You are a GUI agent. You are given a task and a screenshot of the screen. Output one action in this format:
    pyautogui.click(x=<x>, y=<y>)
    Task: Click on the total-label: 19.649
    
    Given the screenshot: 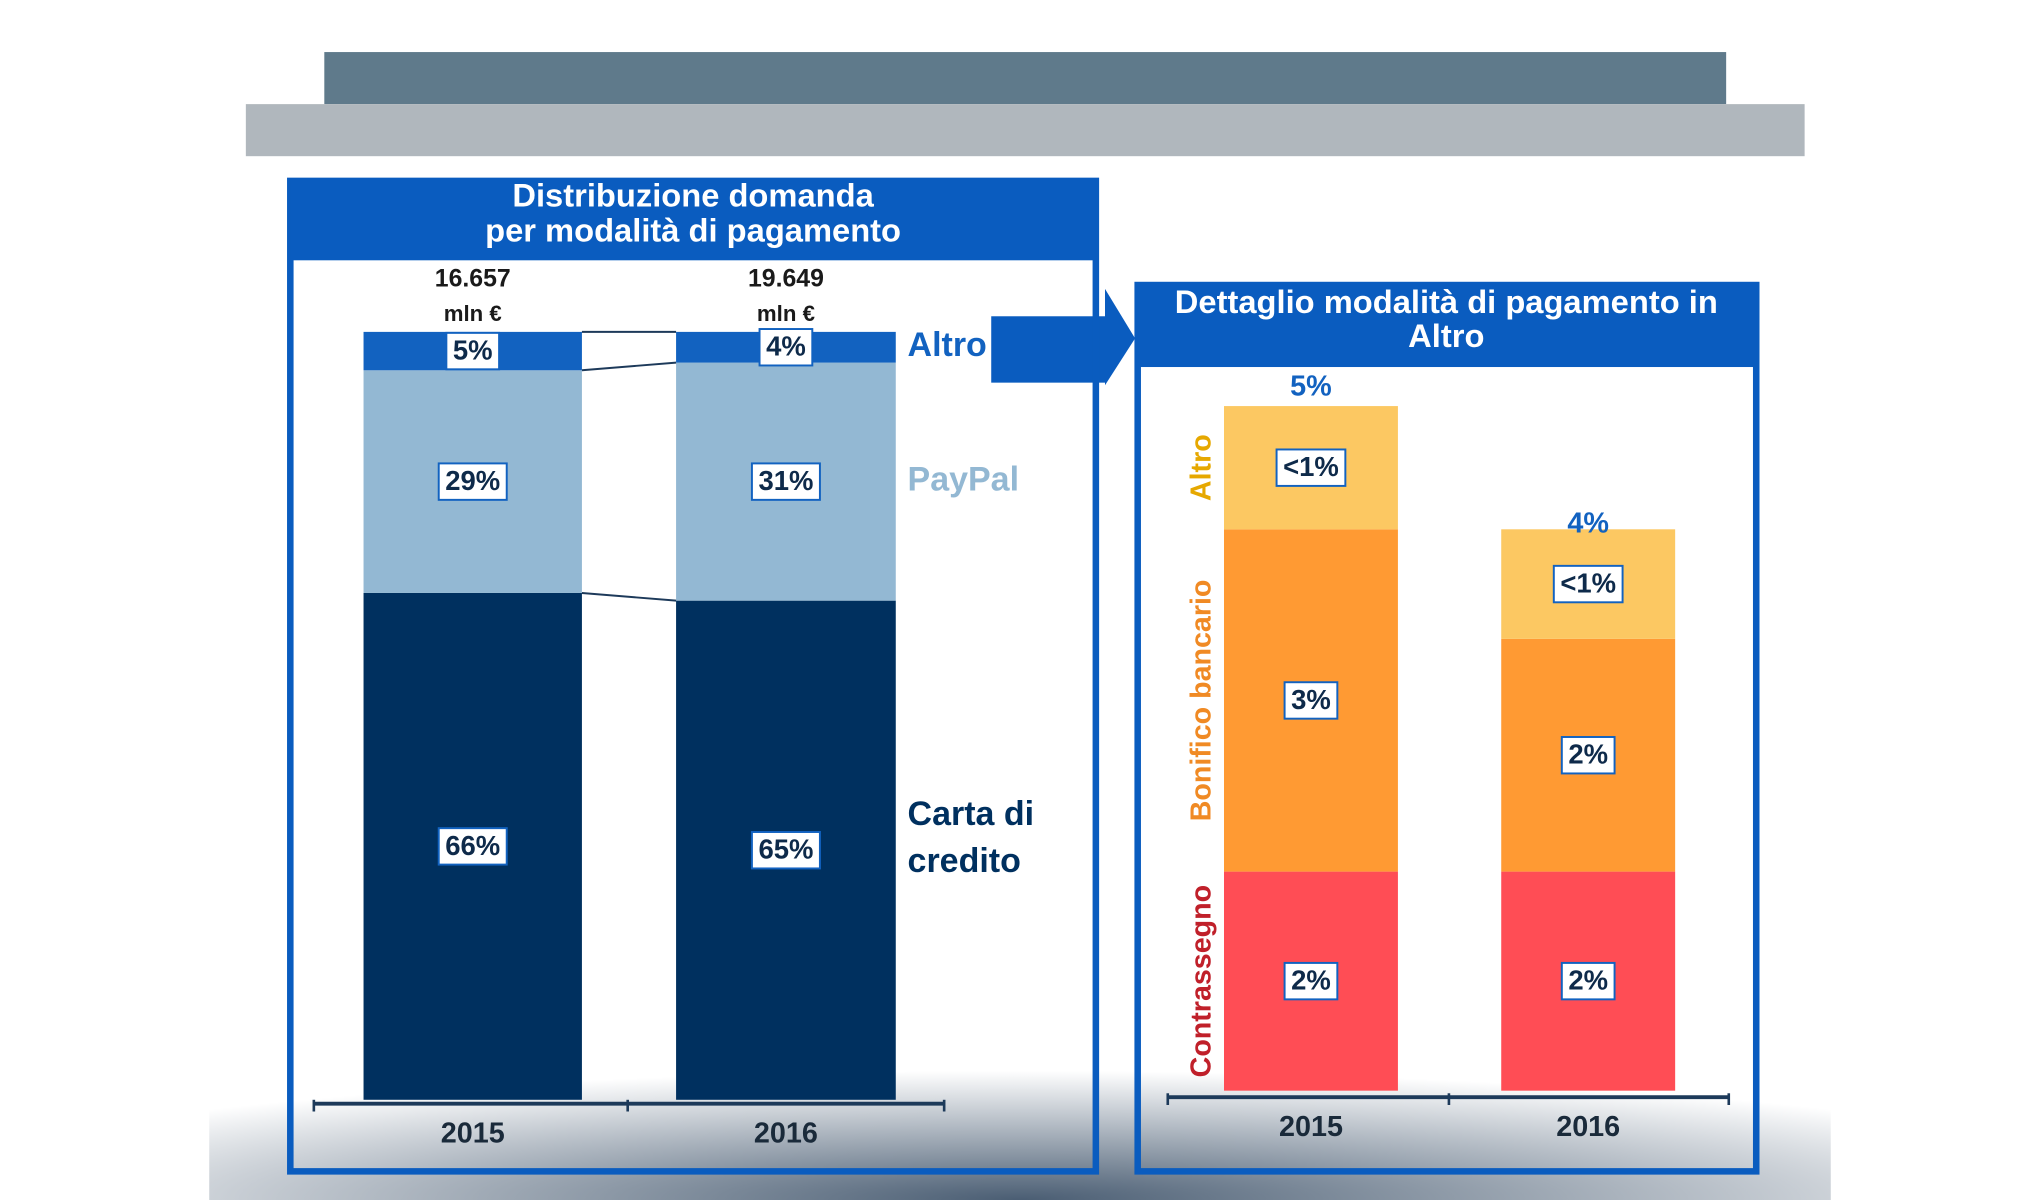 What is the action you would take?
    pyautogui.click(x=786, y=278)
    